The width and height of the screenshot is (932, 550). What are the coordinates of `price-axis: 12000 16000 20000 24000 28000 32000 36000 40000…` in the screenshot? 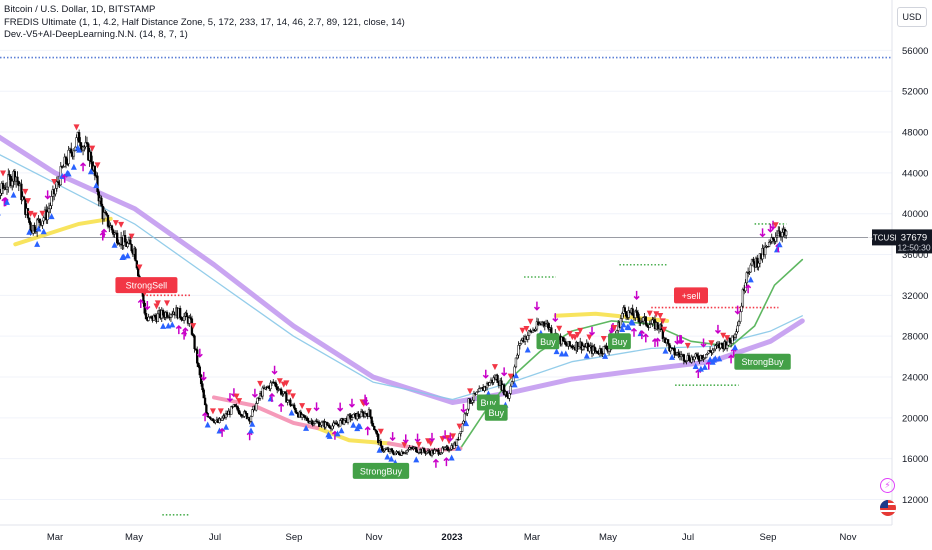 It's located at (915, 276).